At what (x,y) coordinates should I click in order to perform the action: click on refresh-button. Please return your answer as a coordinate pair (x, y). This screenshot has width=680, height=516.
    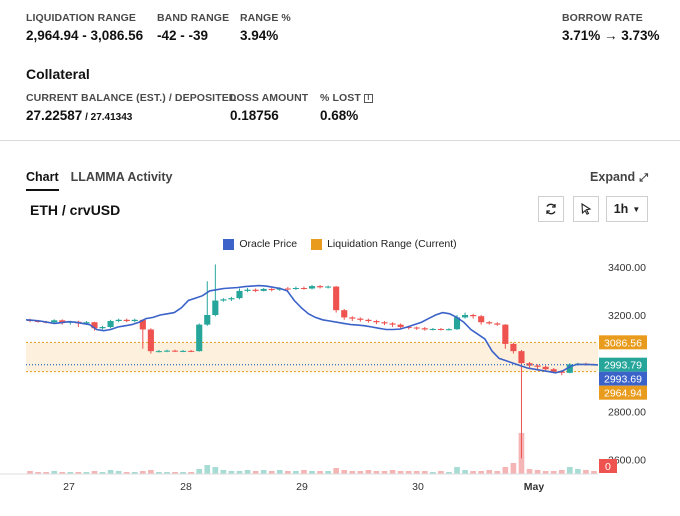
    Looking at the image, I should click on (551, 209).